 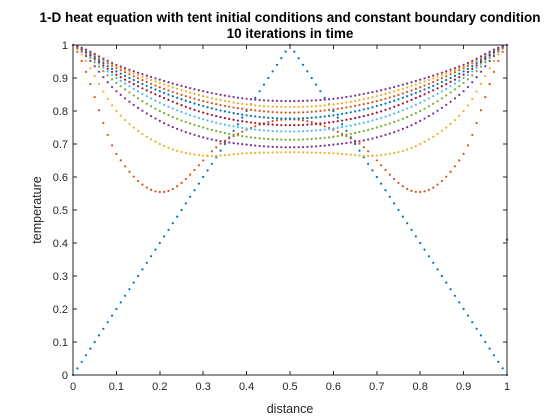 What do you see at coordinates (463, 387) in the screenshot?
I see `x-tick-label: 0.9` at bounding box center [463, 387].